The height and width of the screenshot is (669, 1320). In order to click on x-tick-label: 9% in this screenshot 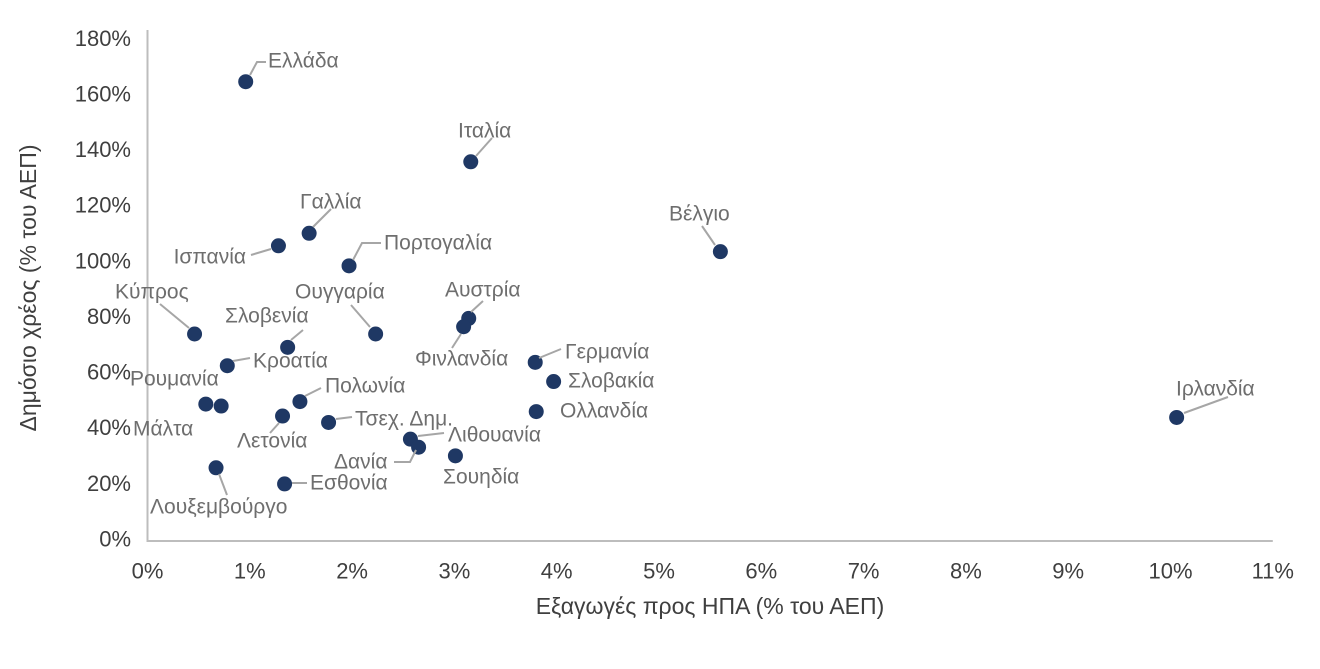, I will do `click(1068, 571)`.